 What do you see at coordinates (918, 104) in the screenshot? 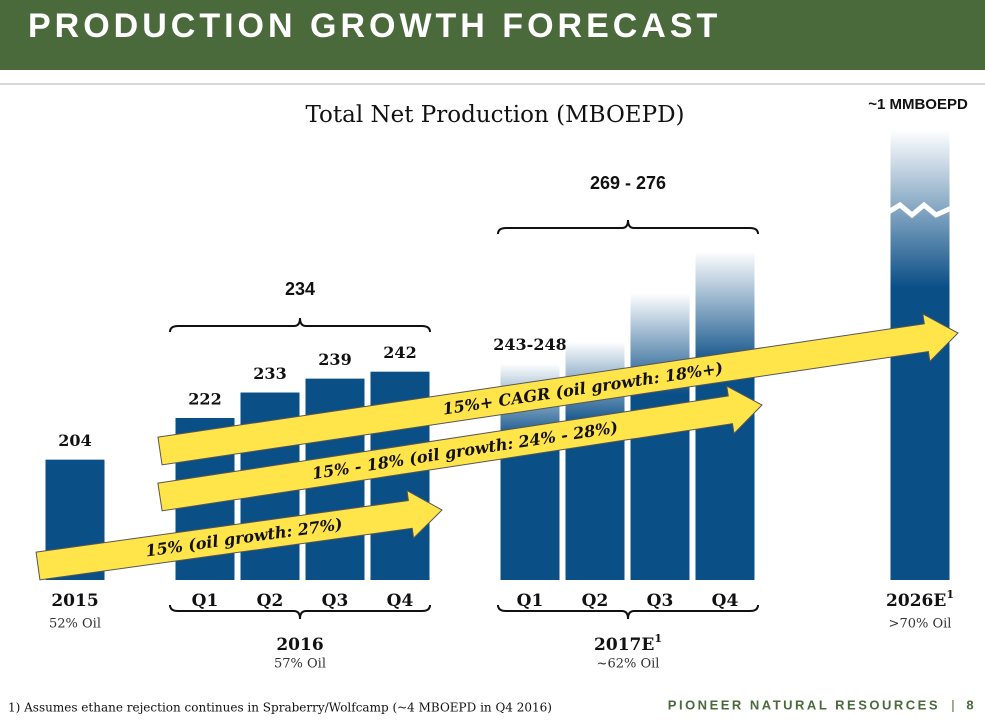
I see `value-label: ~1 MMBOEPD` at bounding box center [918, 104].